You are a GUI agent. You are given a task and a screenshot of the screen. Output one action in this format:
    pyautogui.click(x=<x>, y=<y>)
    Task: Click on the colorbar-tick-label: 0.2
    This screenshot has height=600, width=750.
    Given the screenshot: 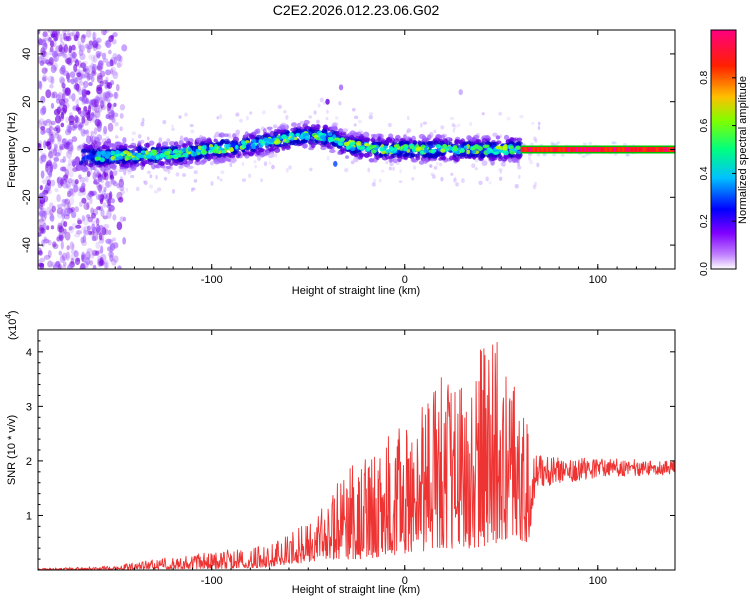 What is the action you would take?
    pyautogui.click(x=704, y=221)
    